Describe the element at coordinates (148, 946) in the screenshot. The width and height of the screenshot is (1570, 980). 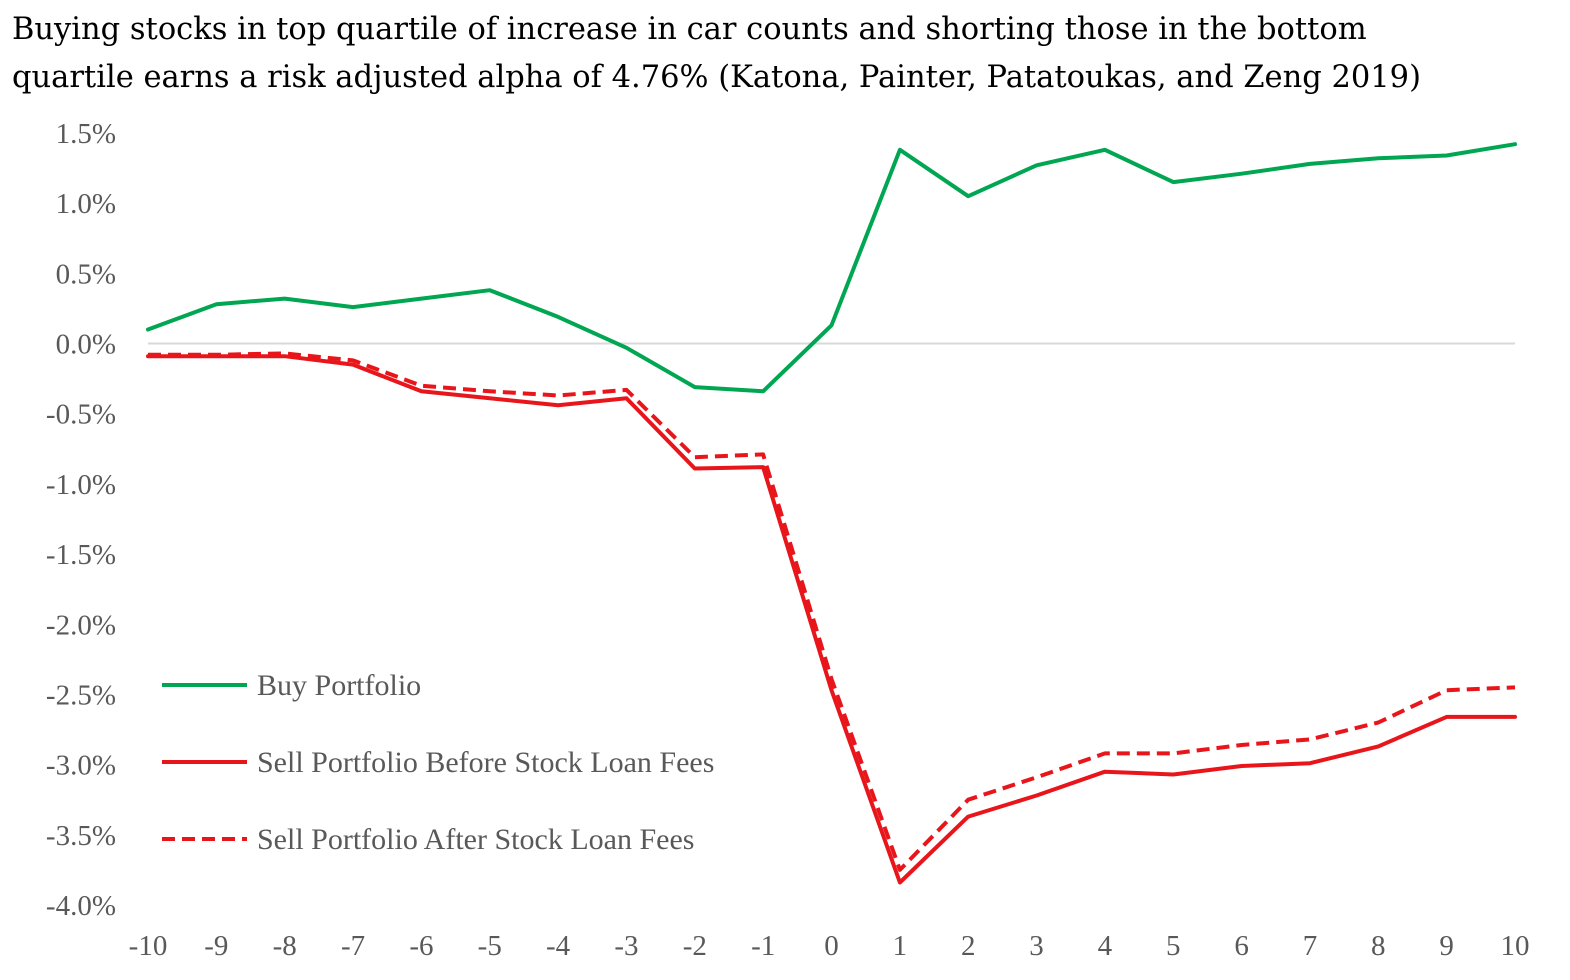
I see `x-tick-label: -10` at that location.